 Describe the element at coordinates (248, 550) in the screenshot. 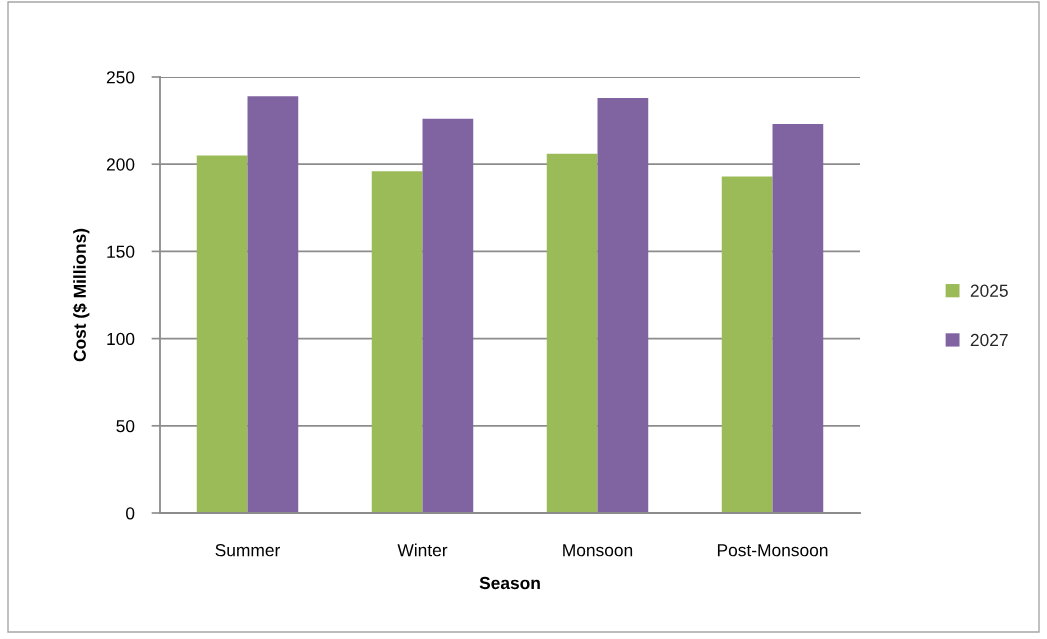

I see `x-tick-label: Summer` at that location.